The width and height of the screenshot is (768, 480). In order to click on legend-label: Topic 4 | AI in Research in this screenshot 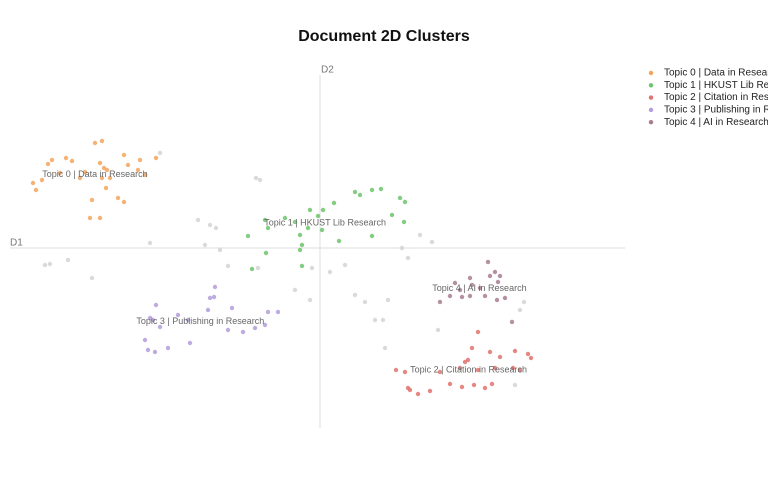, I will do `click(716, 122)`.